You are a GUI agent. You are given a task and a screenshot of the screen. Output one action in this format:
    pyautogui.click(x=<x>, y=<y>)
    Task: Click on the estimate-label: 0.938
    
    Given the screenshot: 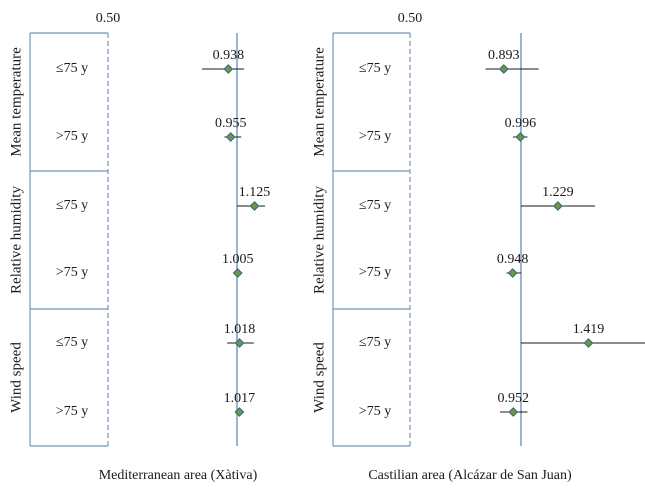 What is the action you would take?
    pyautogui.click(x=229, y=55)
    